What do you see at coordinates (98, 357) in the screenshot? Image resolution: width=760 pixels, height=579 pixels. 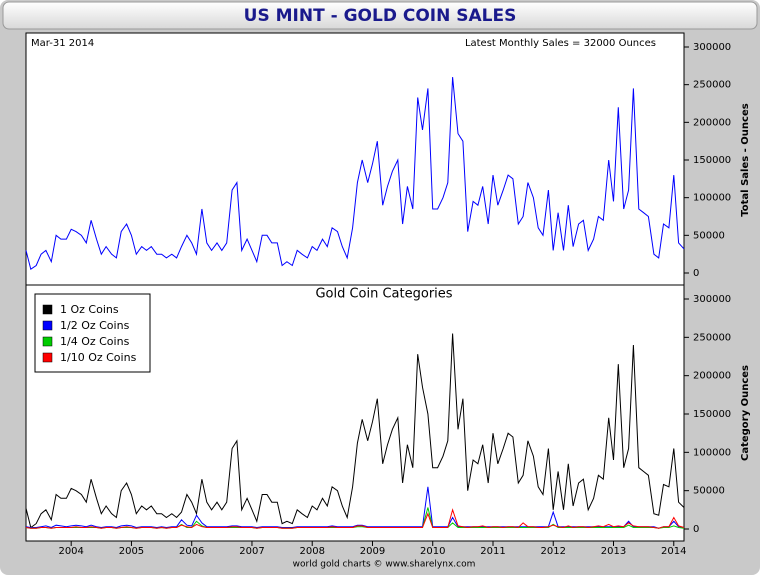 I see `legend-label: 1/10 Oz Coins` at bounding box center [98, 357].